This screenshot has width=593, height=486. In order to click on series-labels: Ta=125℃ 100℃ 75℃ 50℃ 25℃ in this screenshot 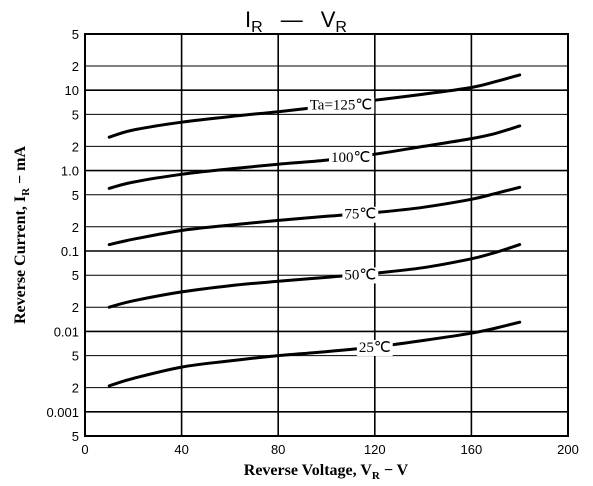, I will do `click(350, 226)`.